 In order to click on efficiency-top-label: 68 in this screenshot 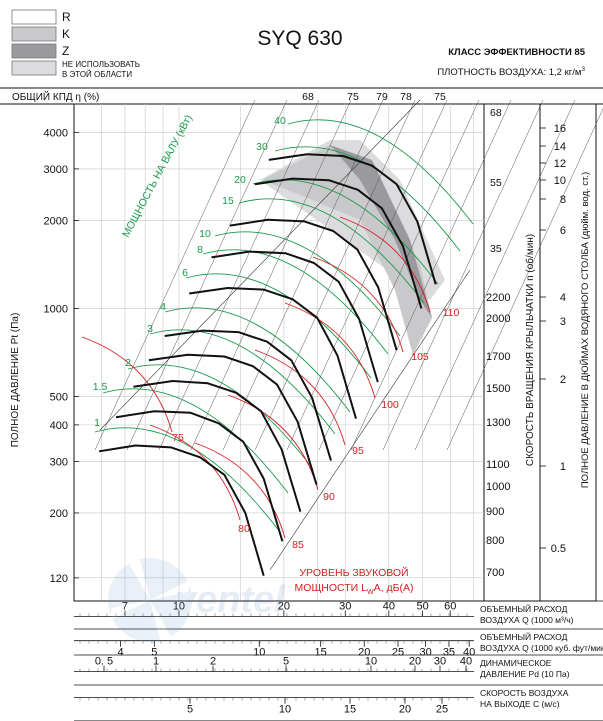, I will do `click(308, 97)`.